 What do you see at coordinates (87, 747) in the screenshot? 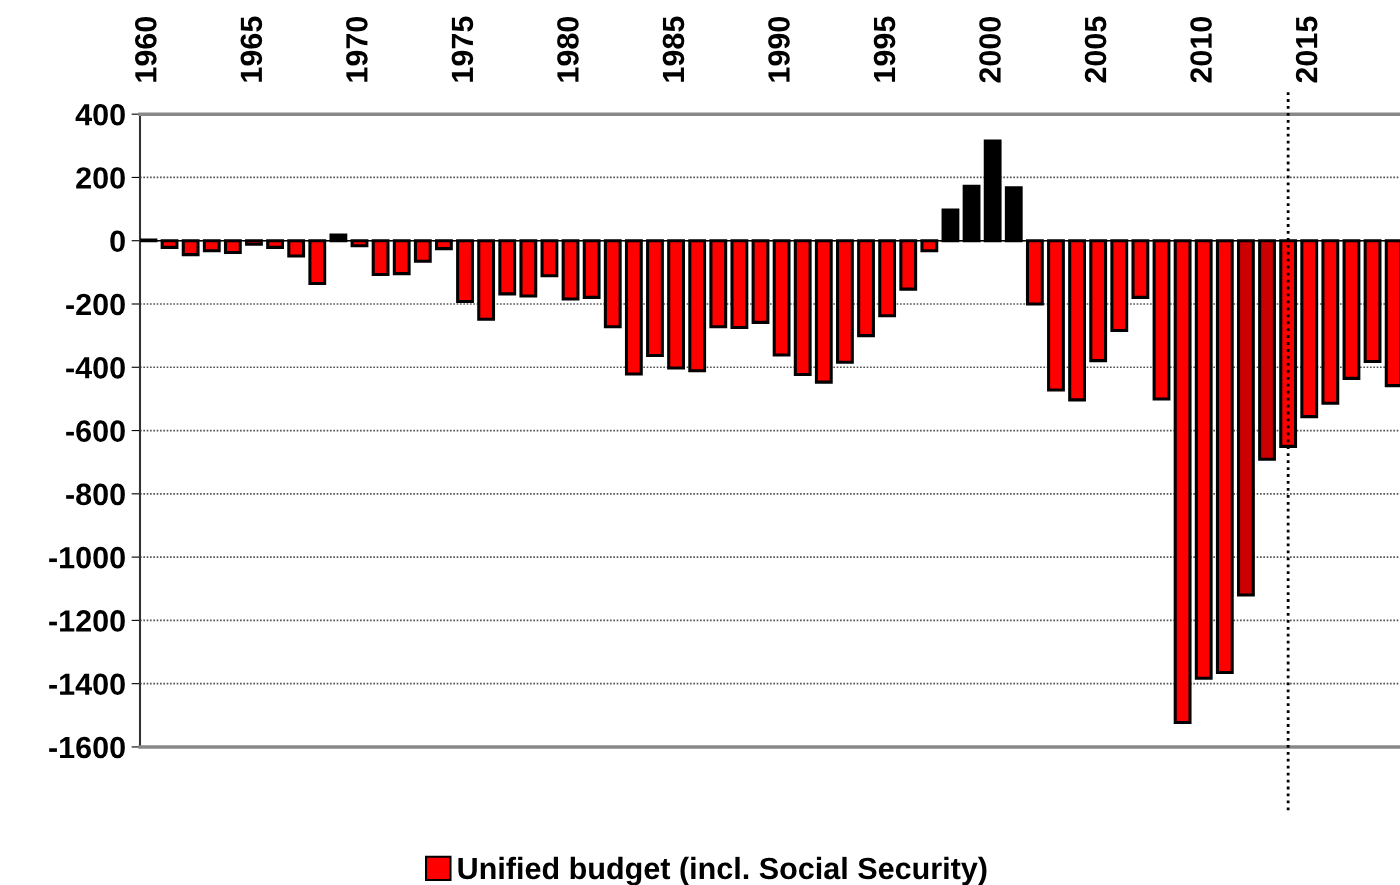
I see `y-tick-label: -1600` at bounding box center [87, 747].